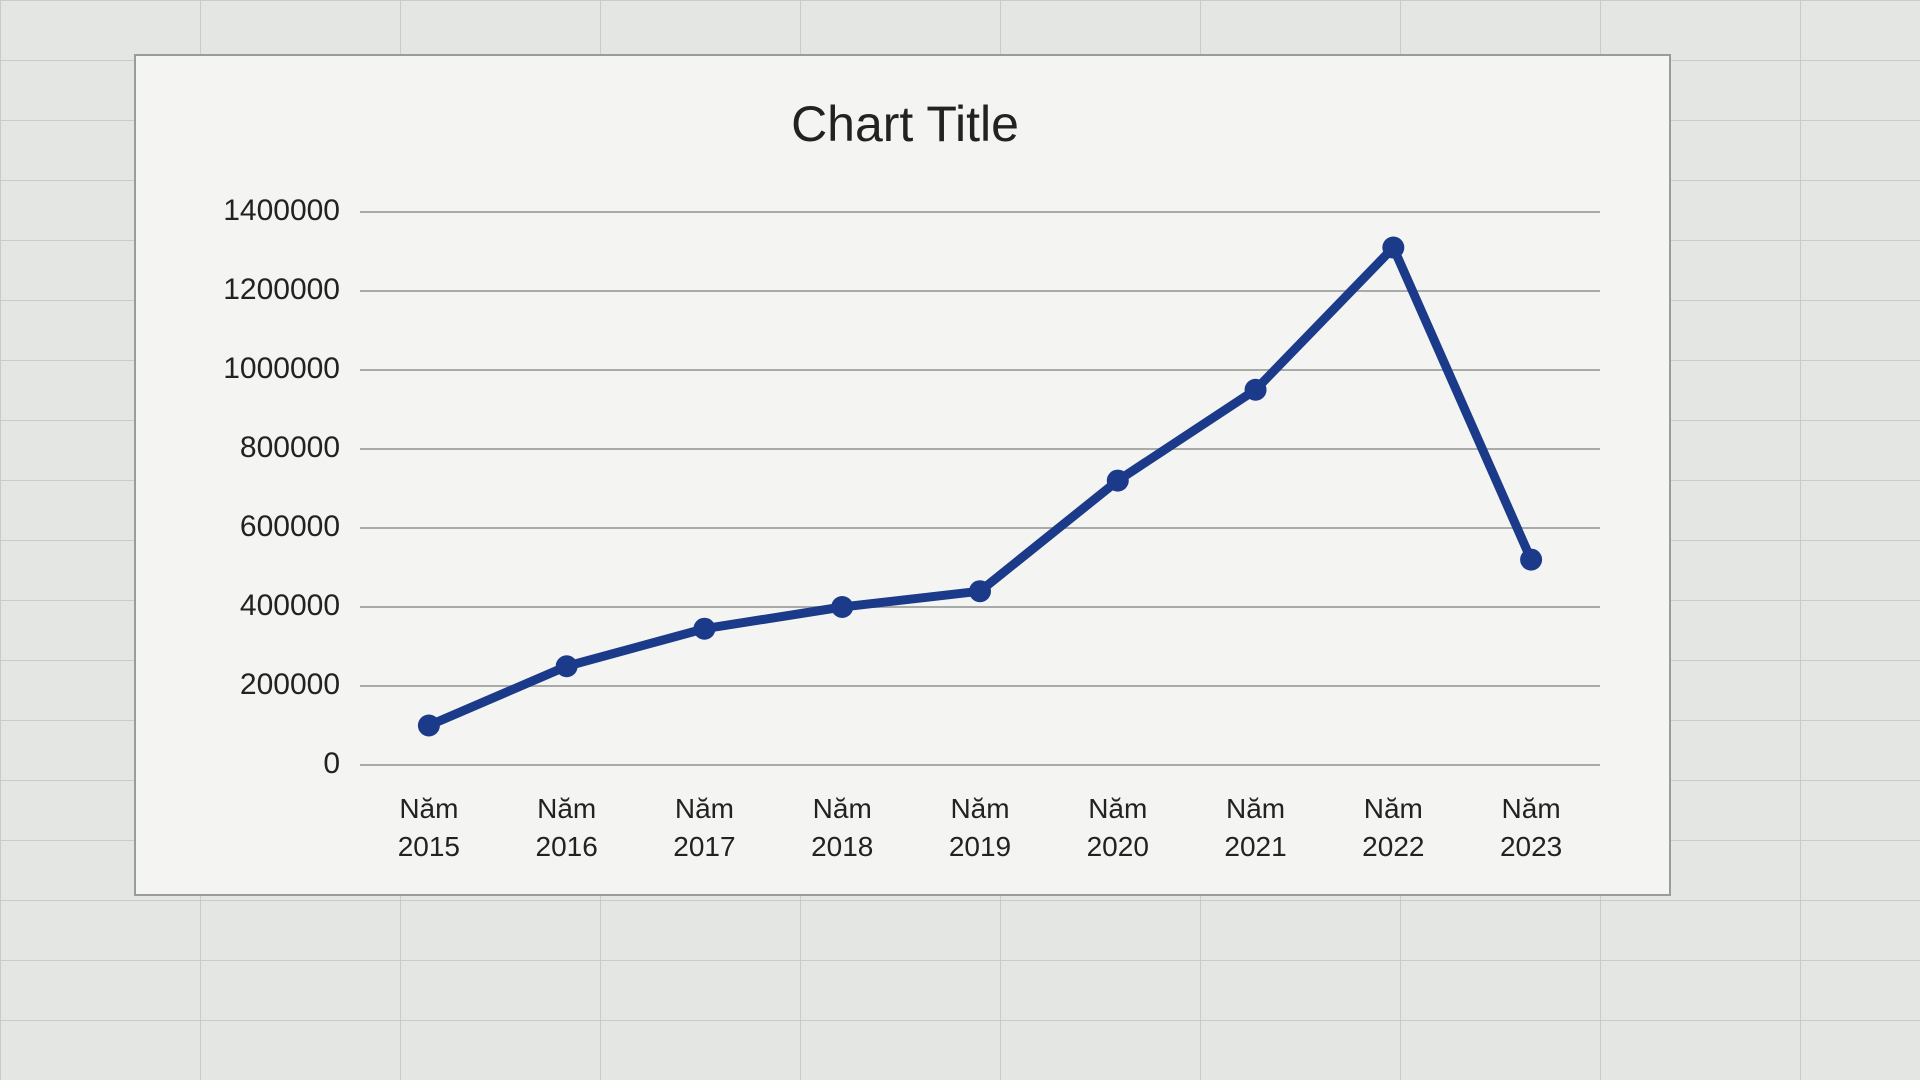 The width and height of the screenshot is (1920, 1080). I want to click on x-tick-label: Năm 2015, so click(429, 827).